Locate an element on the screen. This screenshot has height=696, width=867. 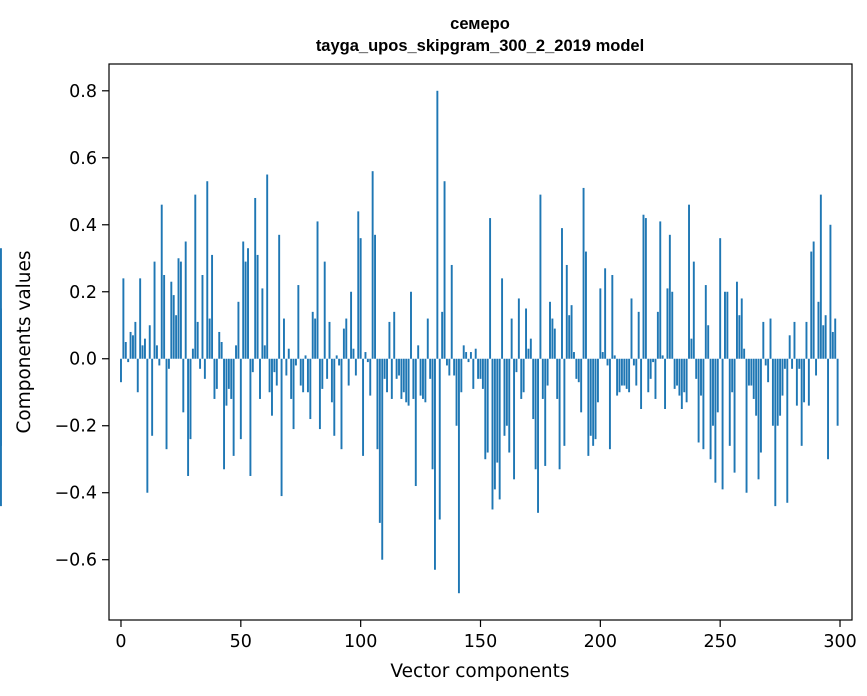
y-tick-label: 0.2 is located at coordinates (83, 293).